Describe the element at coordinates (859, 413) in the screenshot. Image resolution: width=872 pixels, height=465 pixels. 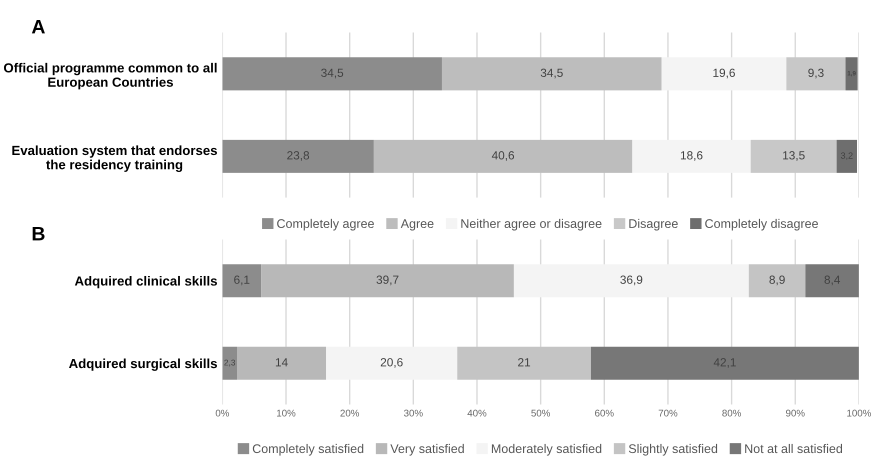
I see `x-tick-label: 100%` at that location.